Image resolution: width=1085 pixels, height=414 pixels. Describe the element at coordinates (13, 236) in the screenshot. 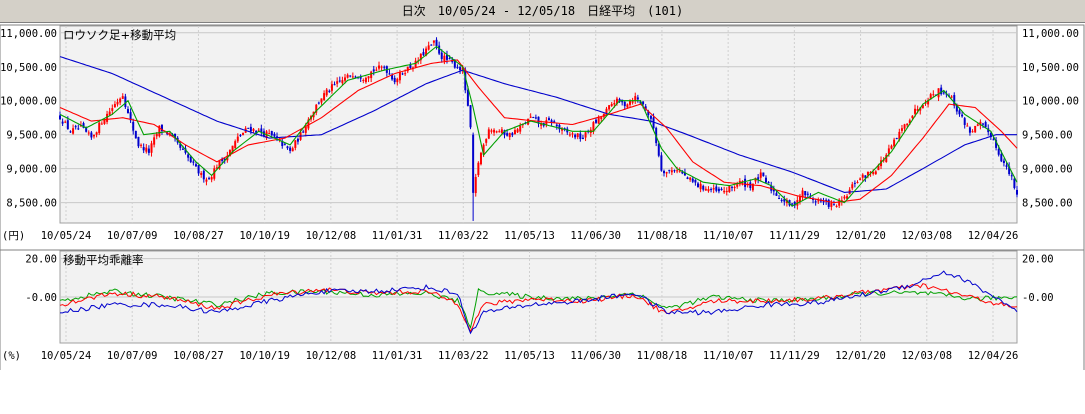

I see `unit-label: (円)` at that location.